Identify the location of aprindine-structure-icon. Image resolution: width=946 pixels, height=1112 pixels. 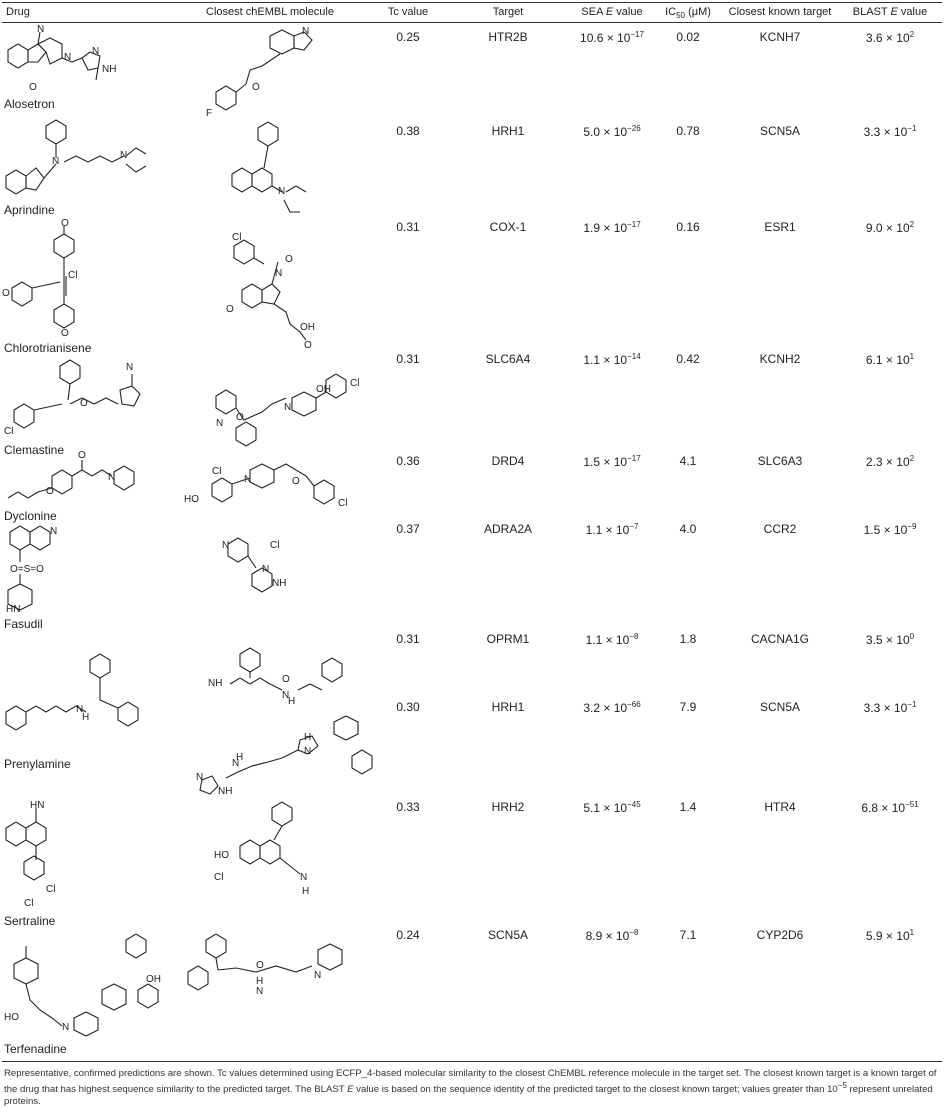
(76, 157).